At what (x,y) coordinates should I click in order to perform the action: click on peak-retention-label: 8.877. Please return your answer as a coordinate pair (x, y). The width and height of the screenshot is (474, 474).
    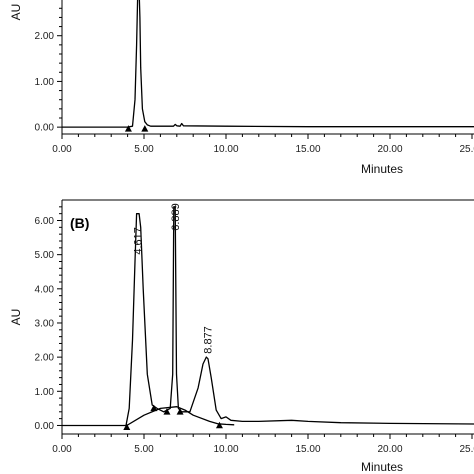
    Looking at the image, I should click on (209, 340).